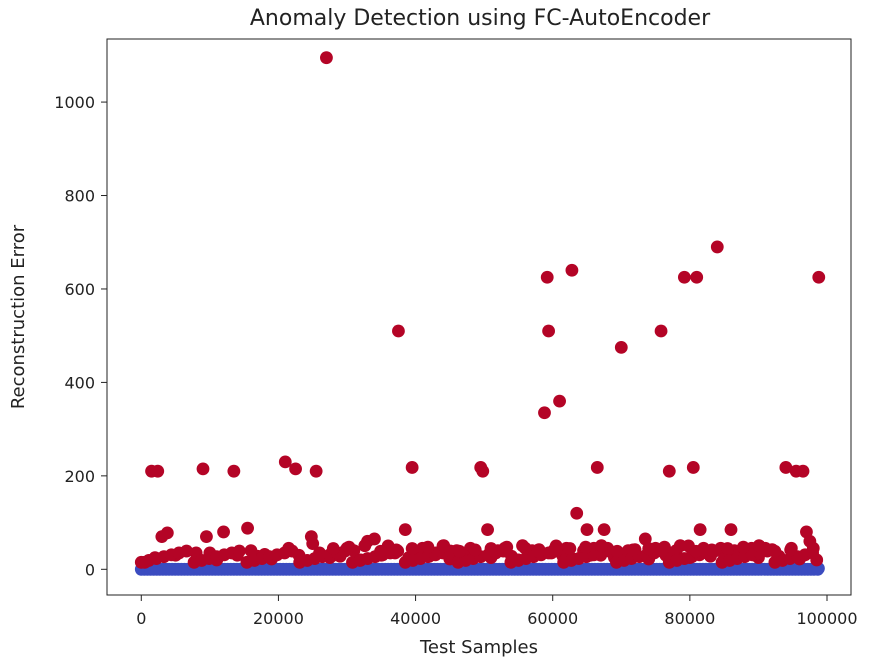  What do you see at coordinates (90, 569) in the screenshot?
I see `y-tick-label: 0` at bounding box center [90, 569].